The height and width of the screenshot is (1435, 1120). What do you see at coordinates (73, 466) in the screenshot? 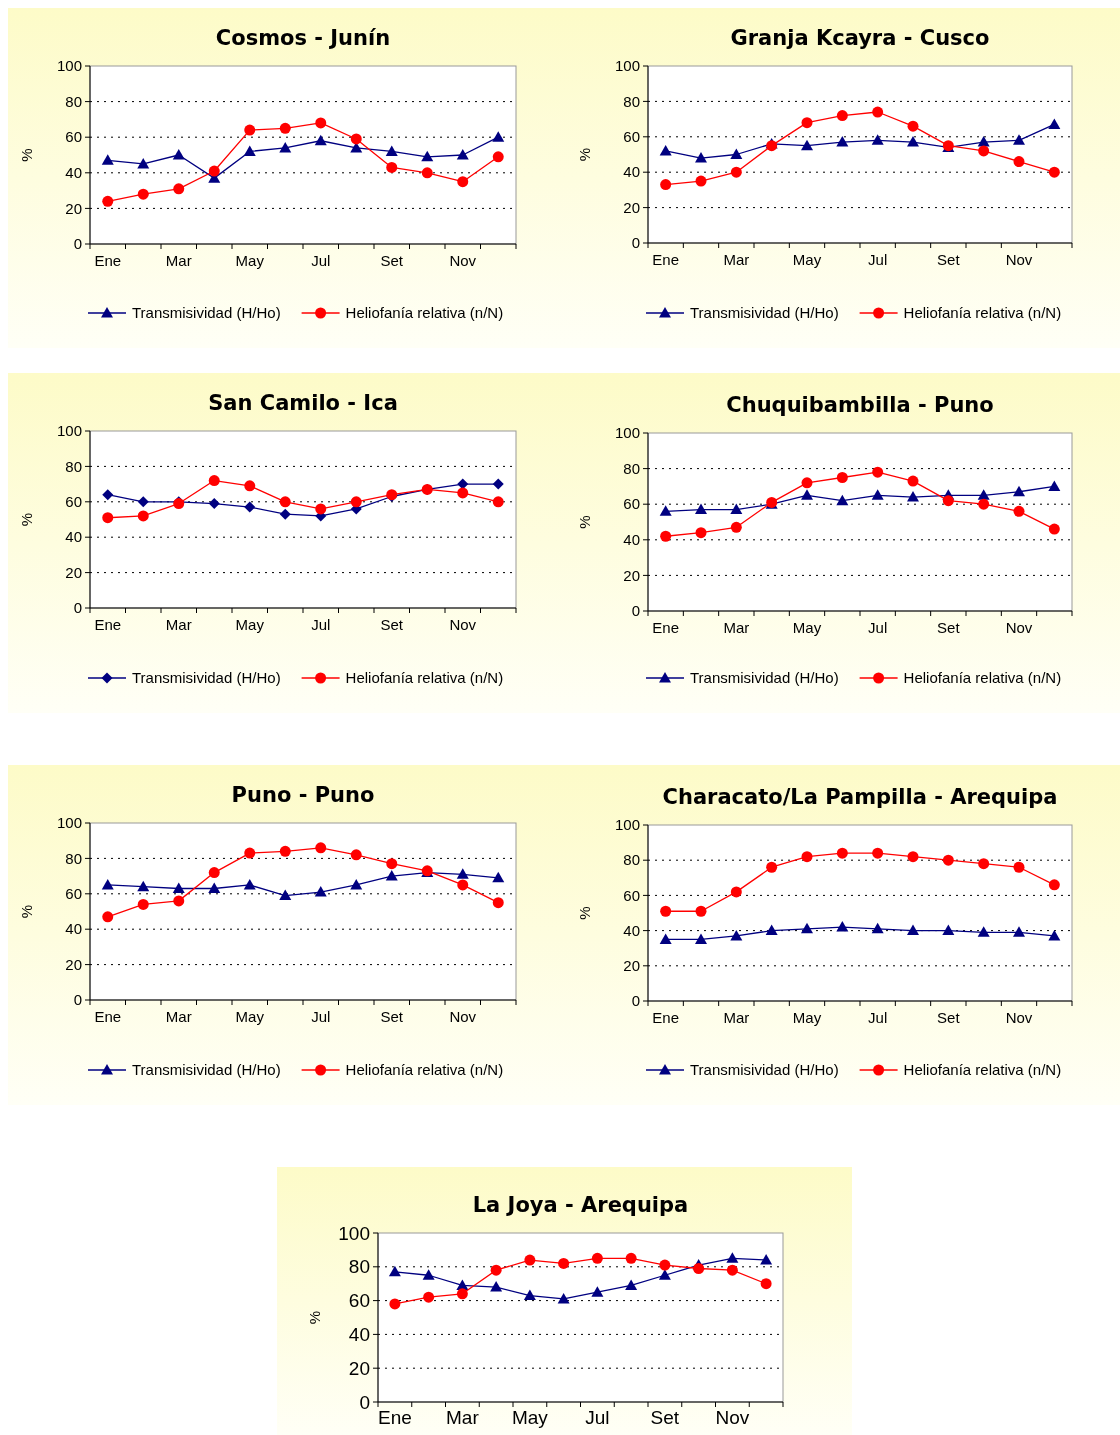
I see `y-tick-label: 80` at bounding box center [73, 466].